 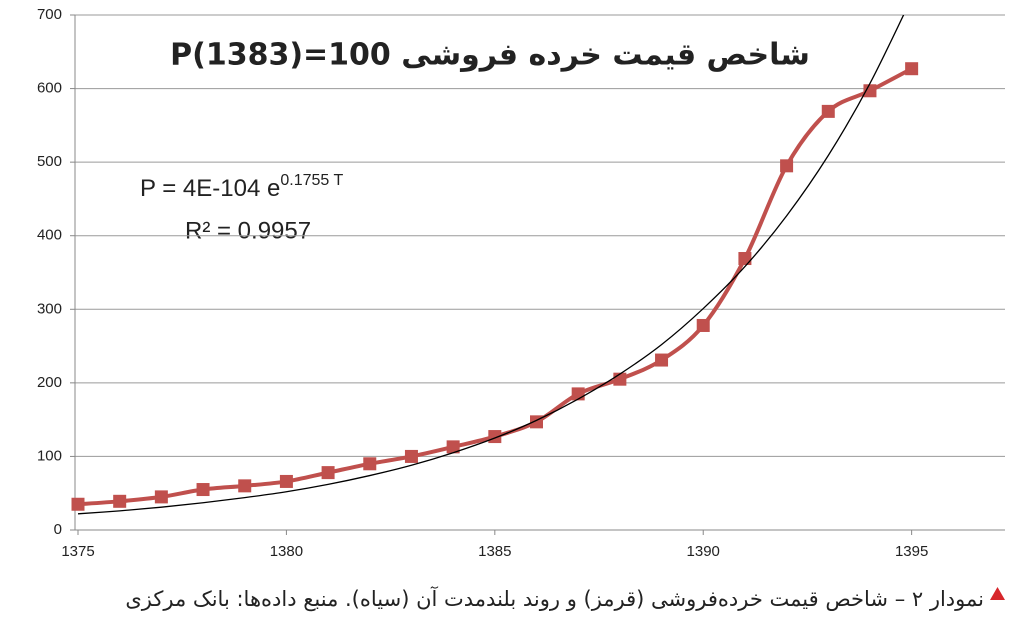 I want to click on equation-text: P = 4E-104 e, so click(x=210, y=188).